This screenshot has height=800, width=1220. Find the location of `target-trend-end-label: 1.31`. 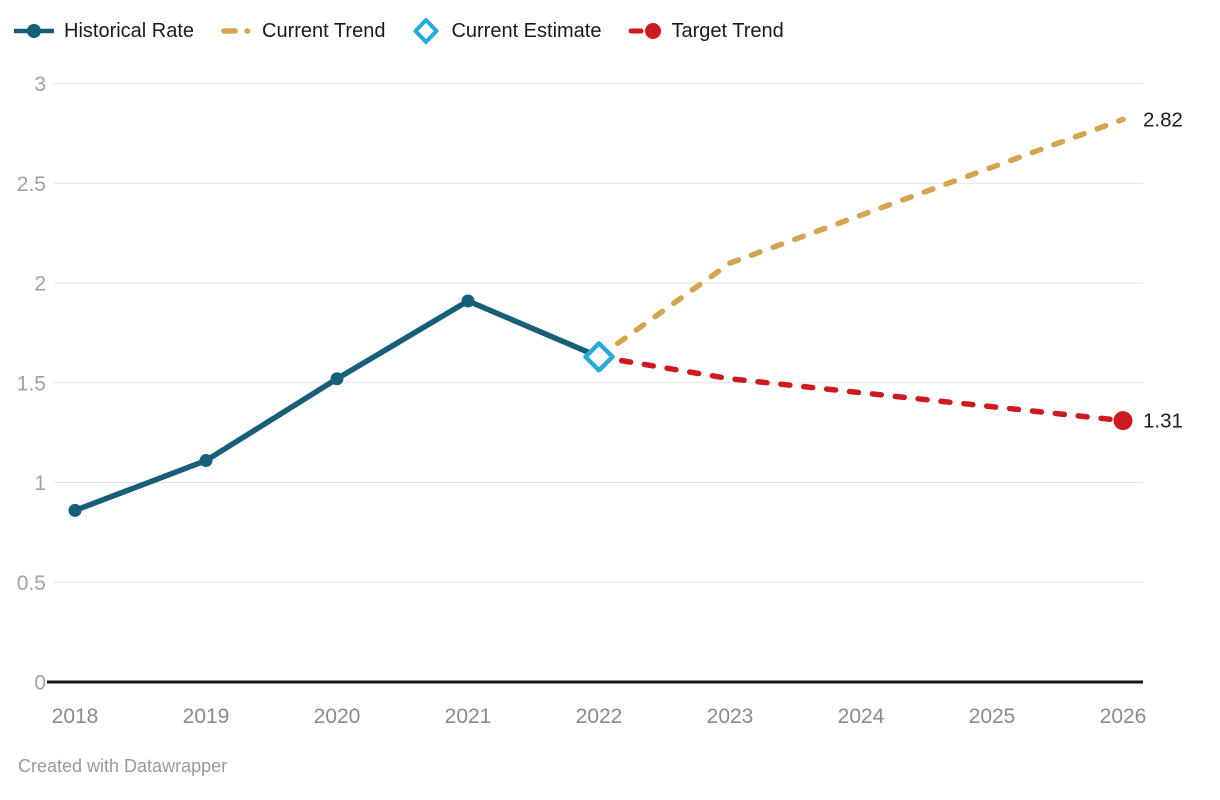

target-trend-end-label: 1.31 is located at coordinates (1163, 421).